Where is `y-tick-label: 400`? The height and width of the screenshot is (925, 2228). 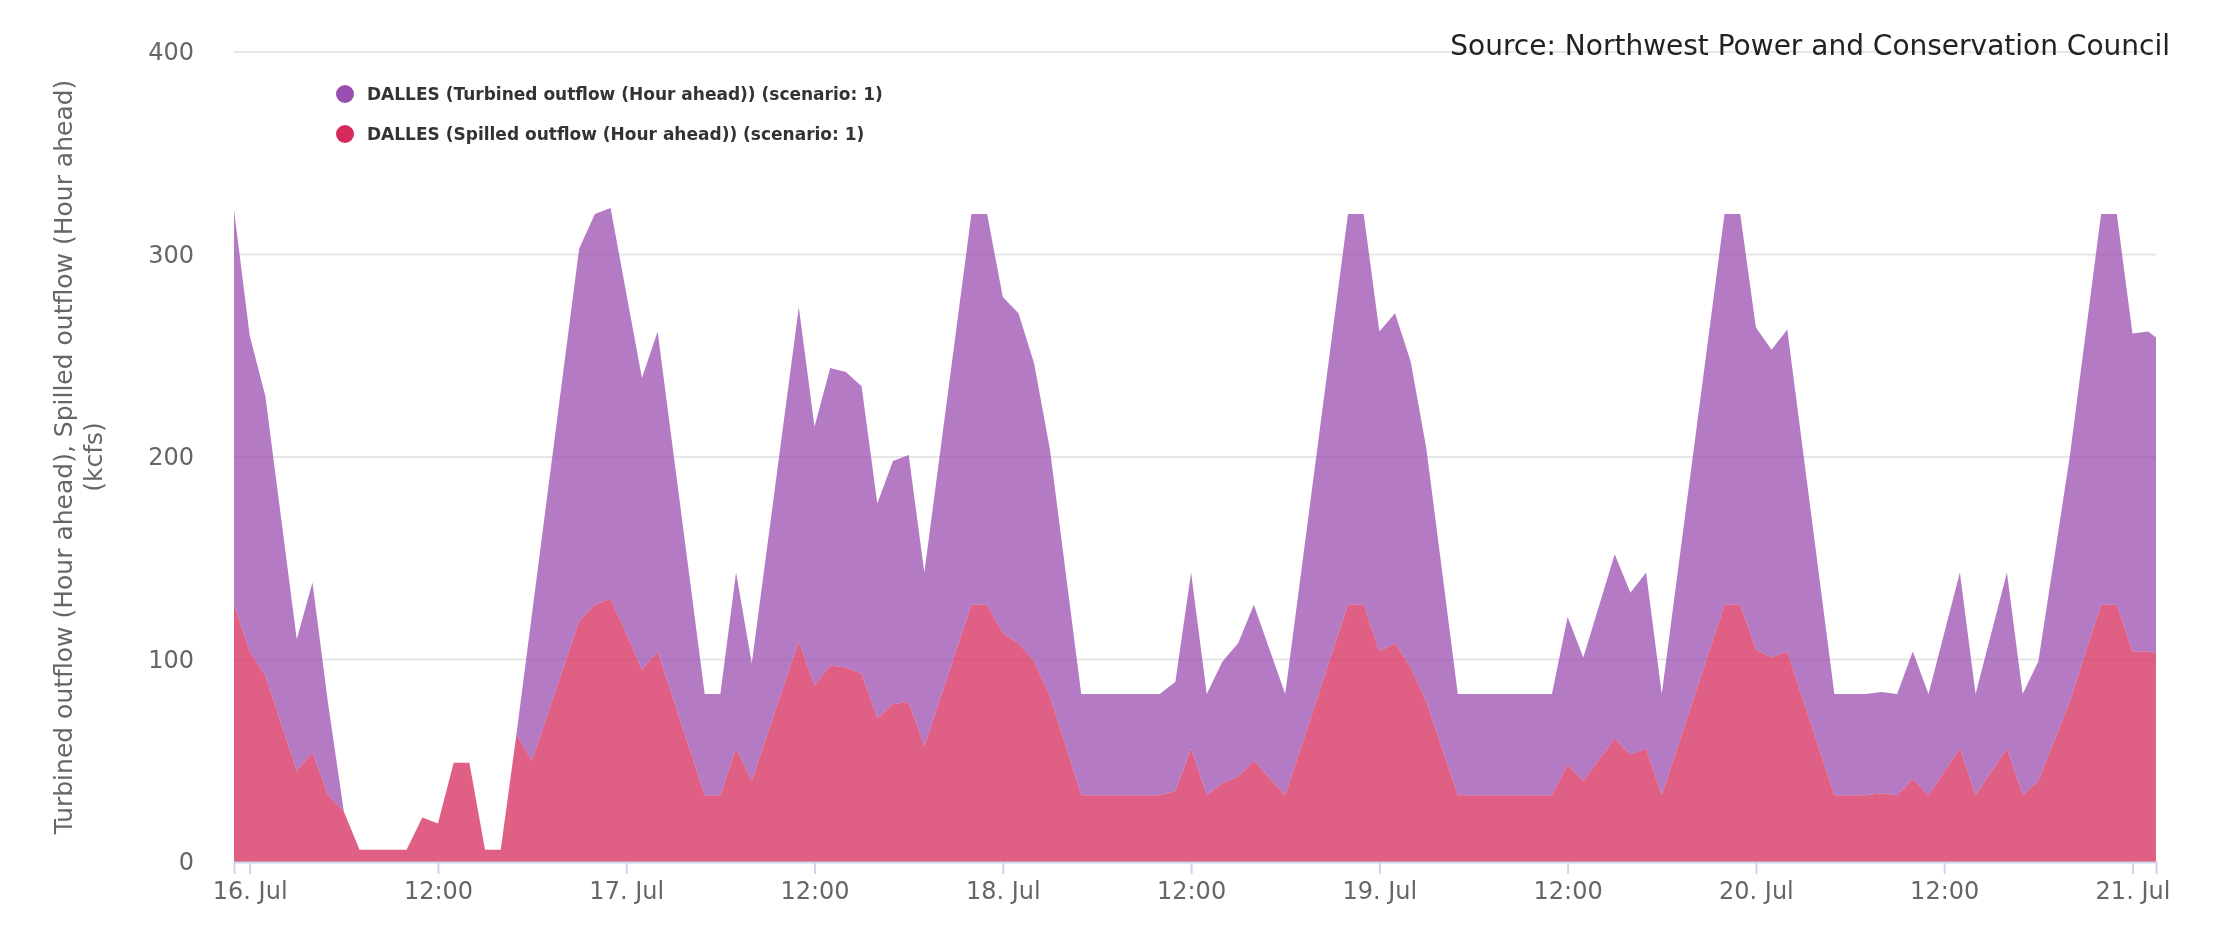
y-tick-label: 400 is located at coordinates (171, 52).